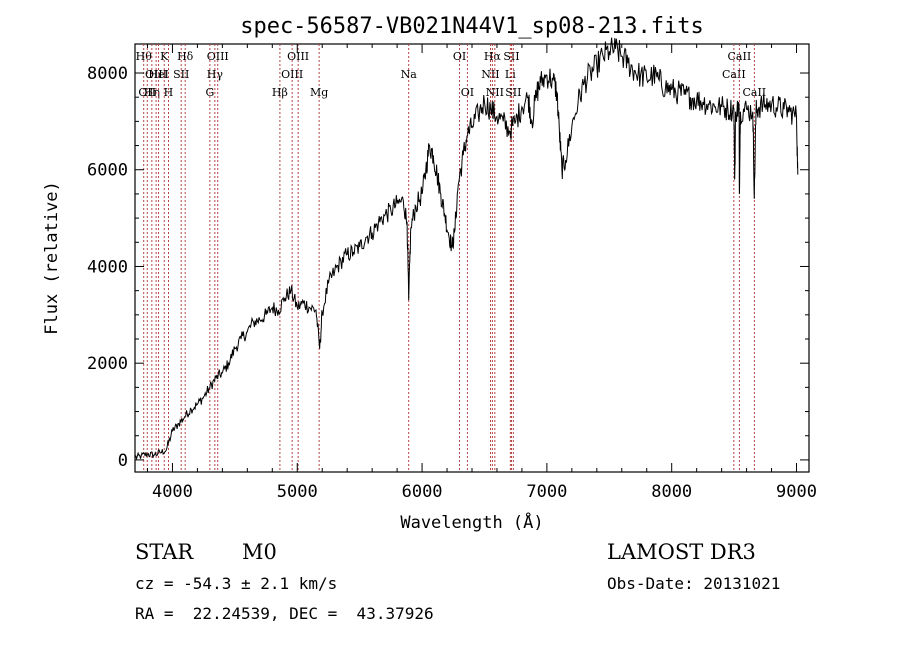  I want to click on redshift-velocity: cz = -54.3 ± 2.1 km/s, so click(236, 583).